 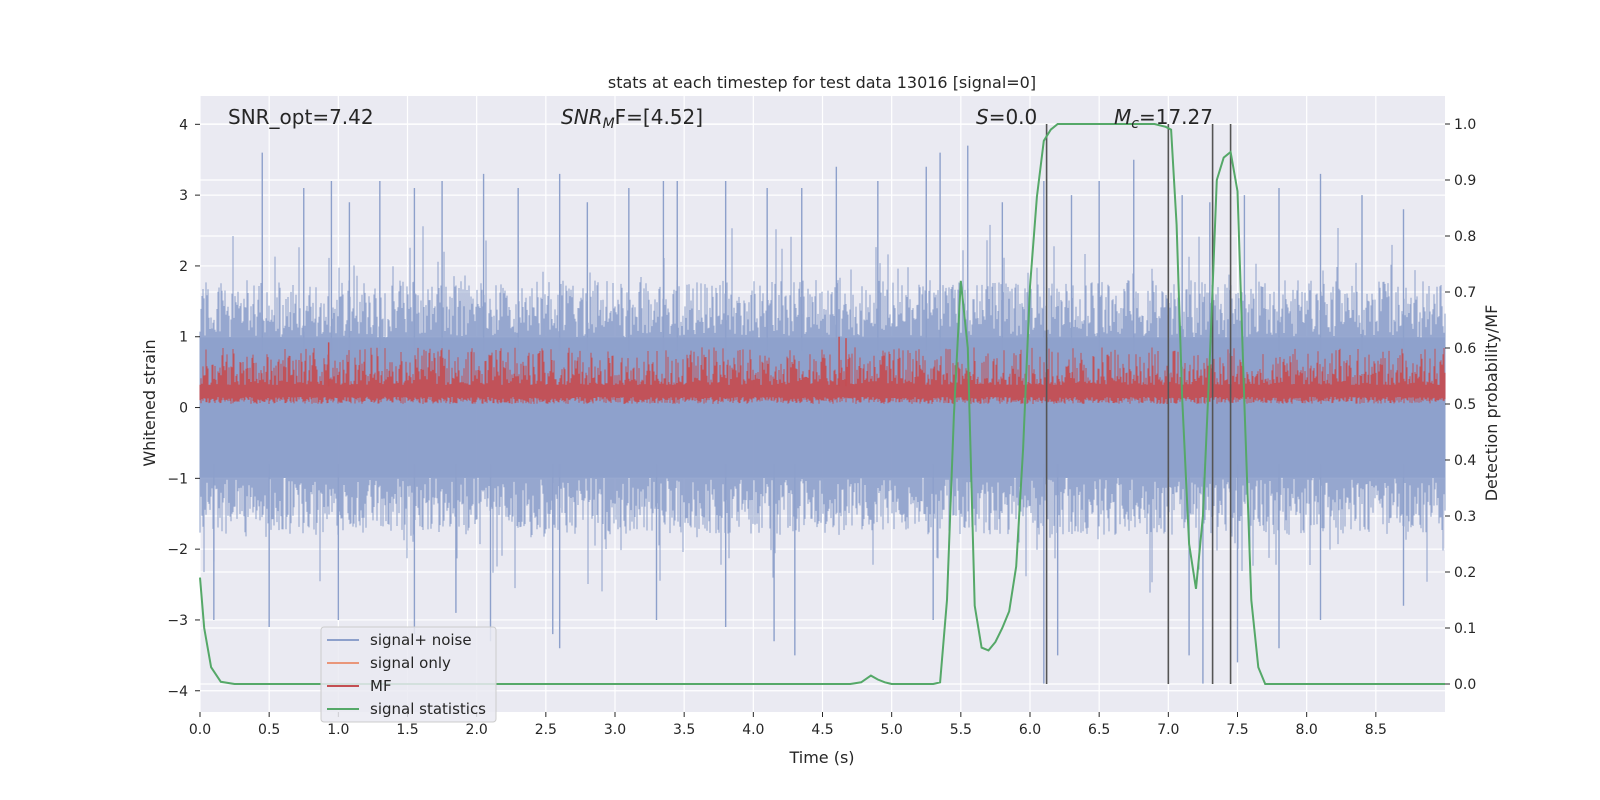 What do you see at coordinates (982, 117) in the screenshot?
I see `s-symbol: S` at bounding box center [982, 117].